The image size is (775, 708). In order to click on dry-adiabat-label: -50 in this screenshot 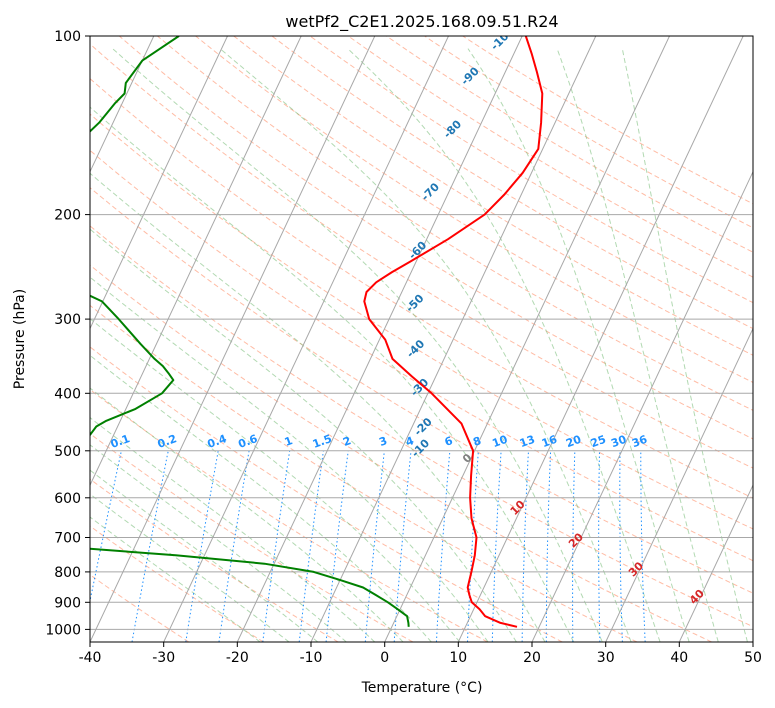, I will do `click(414, 303)`.